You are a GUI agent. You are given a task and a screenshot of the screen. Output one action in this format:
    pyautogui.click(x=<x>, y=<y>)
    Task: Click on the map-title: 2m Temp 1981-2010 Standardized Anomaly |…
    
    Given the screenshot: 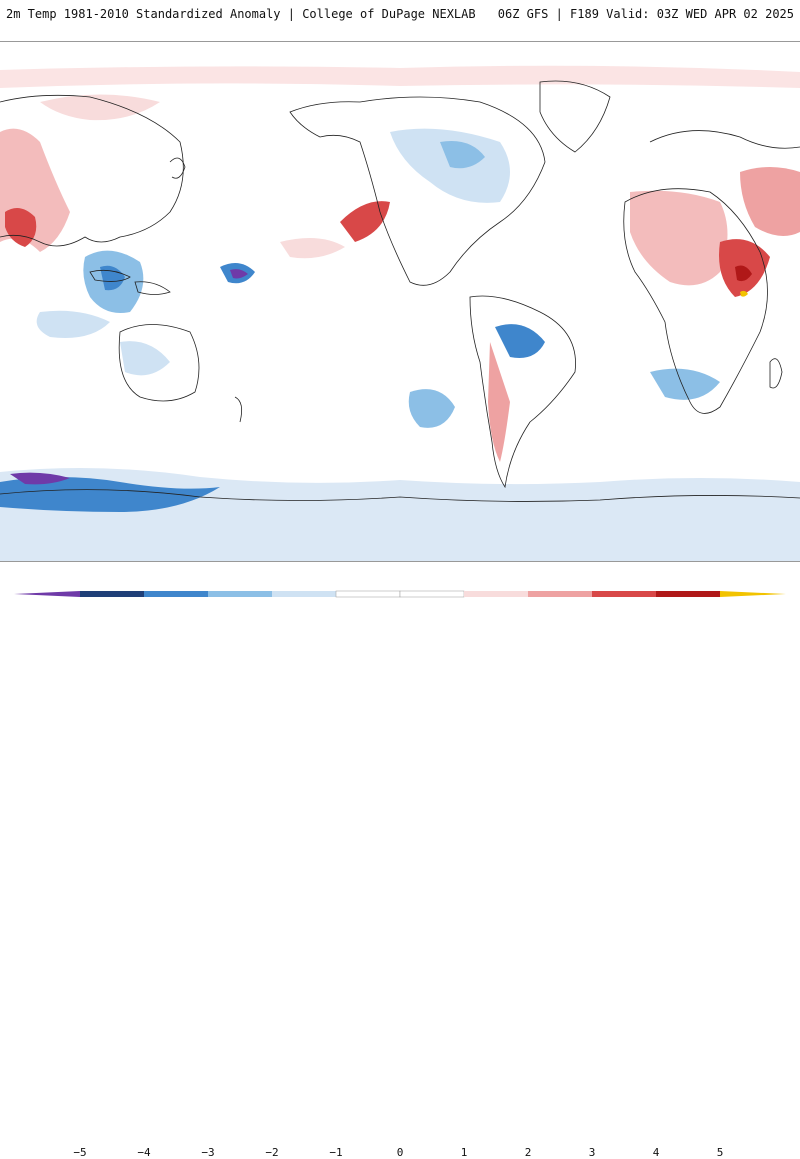 What is the action you would take?
    pyautogui.click(x=241, y=14)
    